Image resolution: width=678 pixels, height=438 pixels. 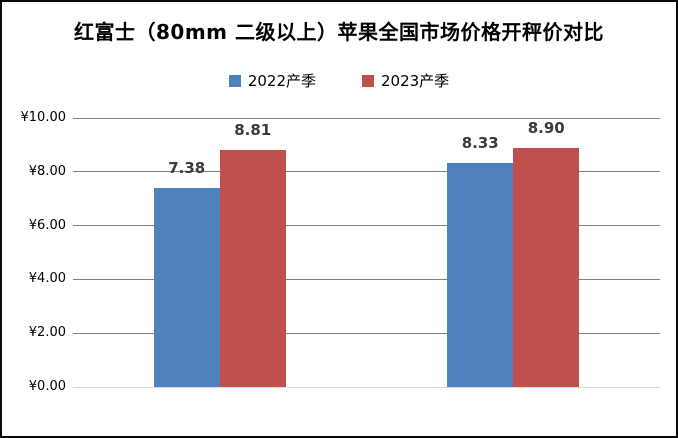 What do you see at coordinates (187, 168) in the screenshot?
I see `data-label: 7.38` at bounding box center [187, 168].